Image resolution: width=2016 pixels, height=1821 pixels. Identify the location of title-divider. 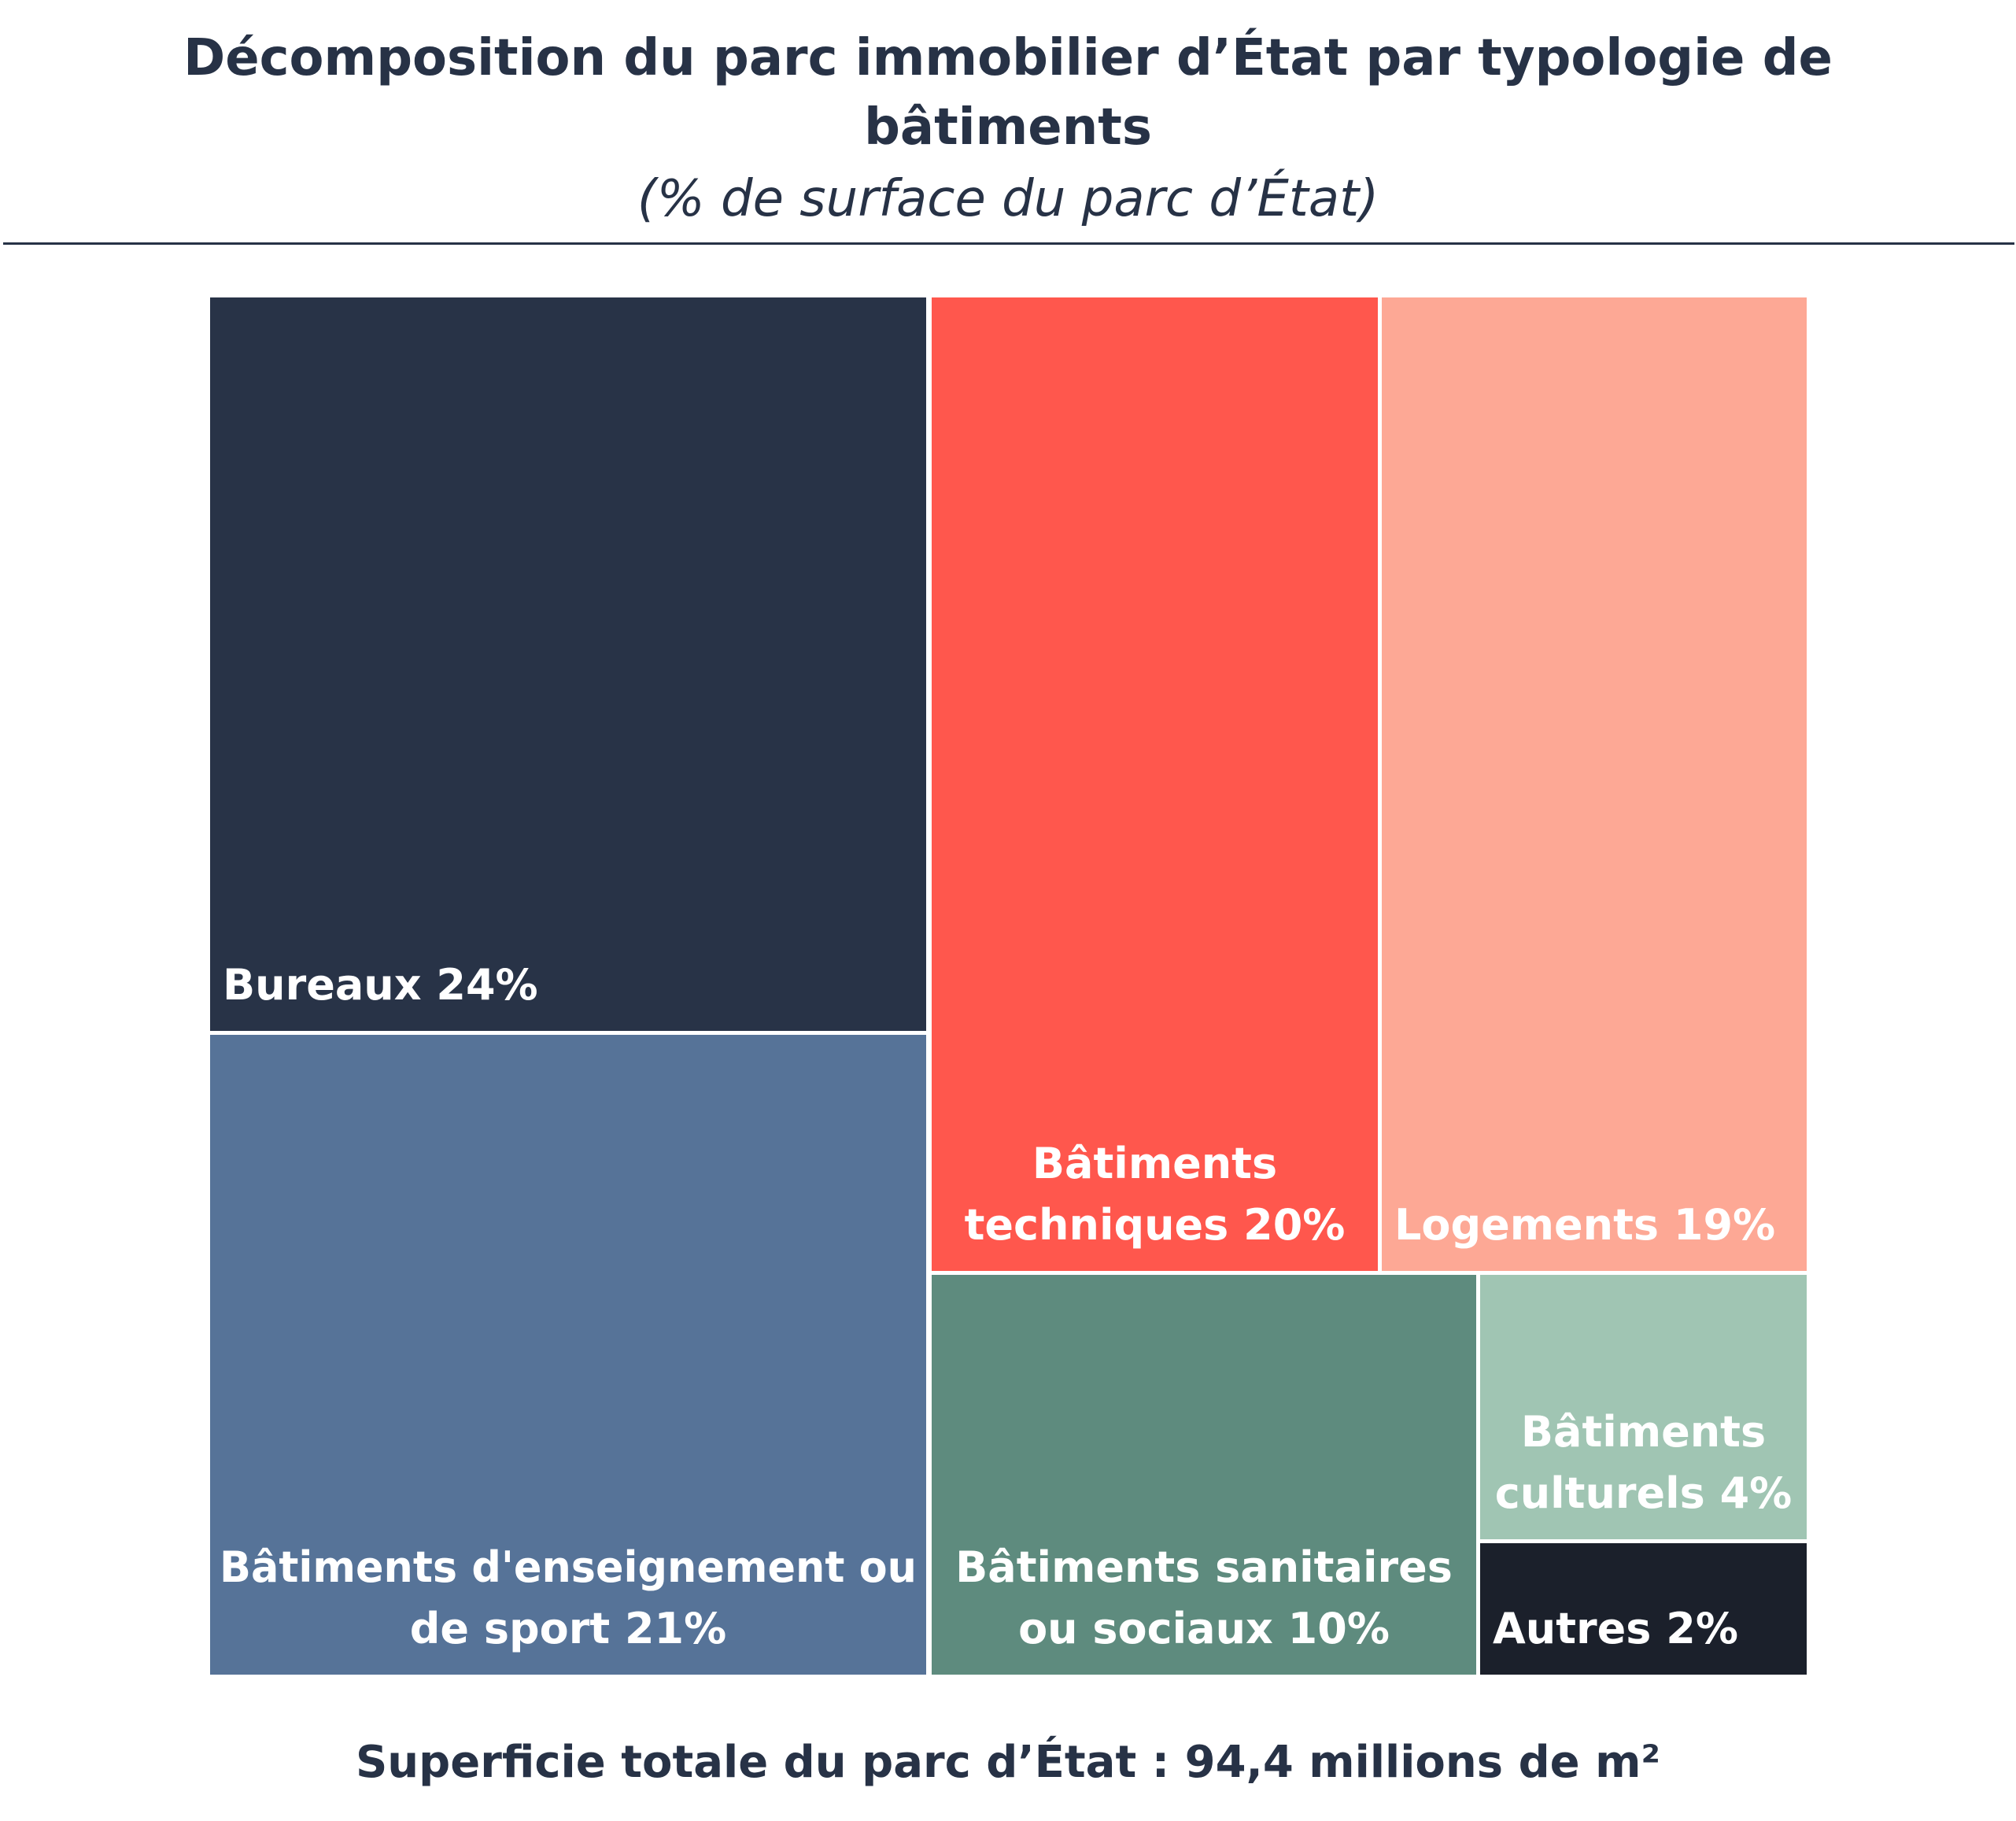
(1008, 243).